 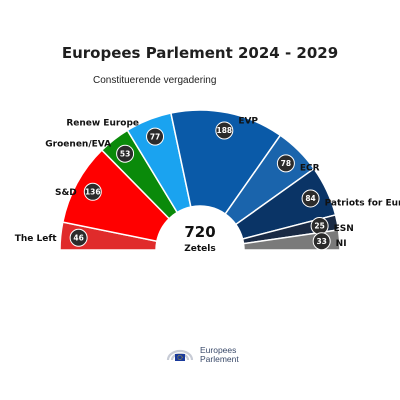 What do you see at coordinates (199, 232) in the screenshot?
I see `total-seats: 720` at bounding box center [199, 232].